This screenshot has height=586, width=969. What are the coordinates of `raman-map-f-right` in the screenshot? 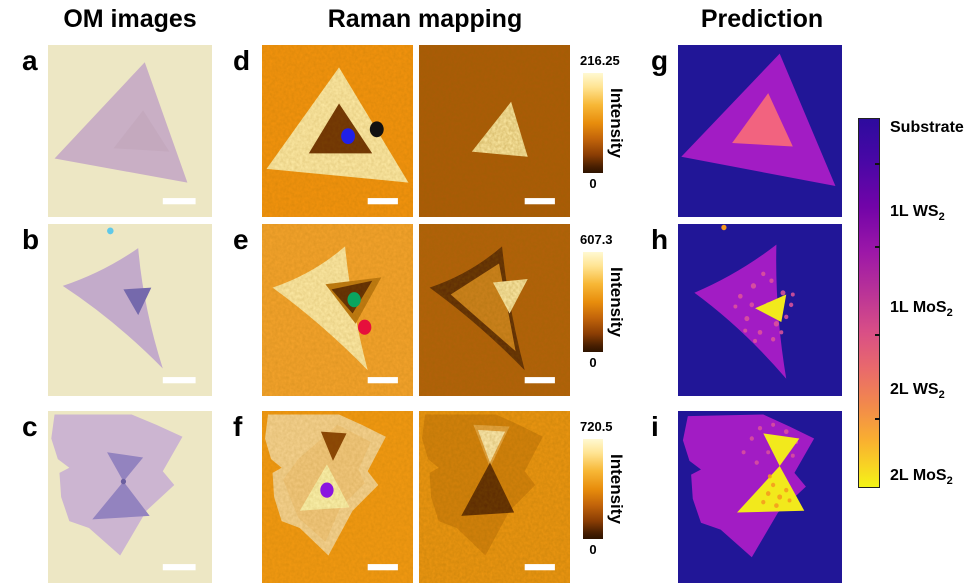 It's located at (494, 497).